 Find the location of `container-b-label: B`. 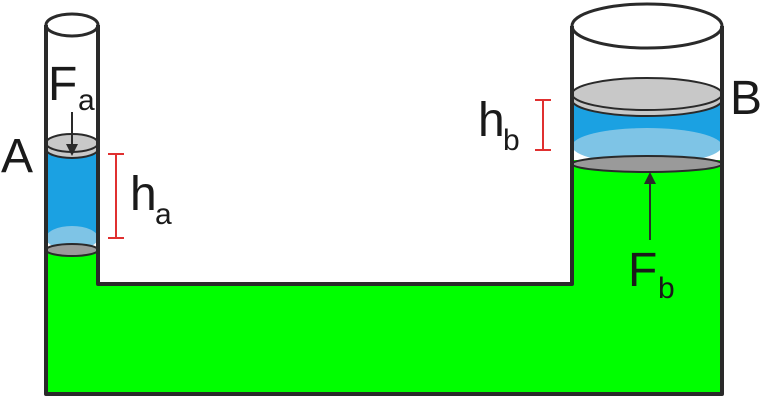

container-b-label: B is located at coordinates (746, 98).